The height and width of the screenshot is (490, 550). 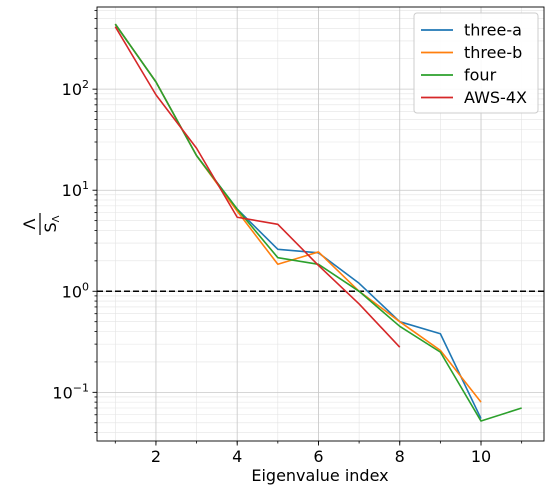 I want to click on y-tick-label-exponent: 1, so click(x=85, y=185).